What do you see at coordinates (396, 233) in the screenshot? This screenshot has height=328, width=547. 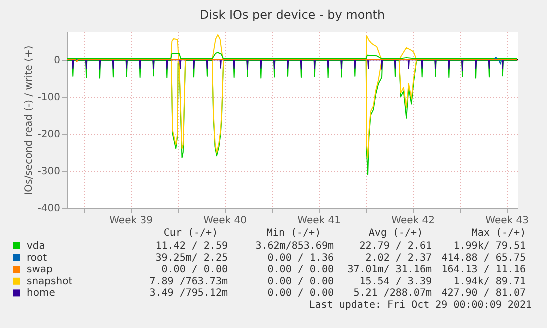 I see `text: Avg (-/+)` at bounding box center [396, 233].